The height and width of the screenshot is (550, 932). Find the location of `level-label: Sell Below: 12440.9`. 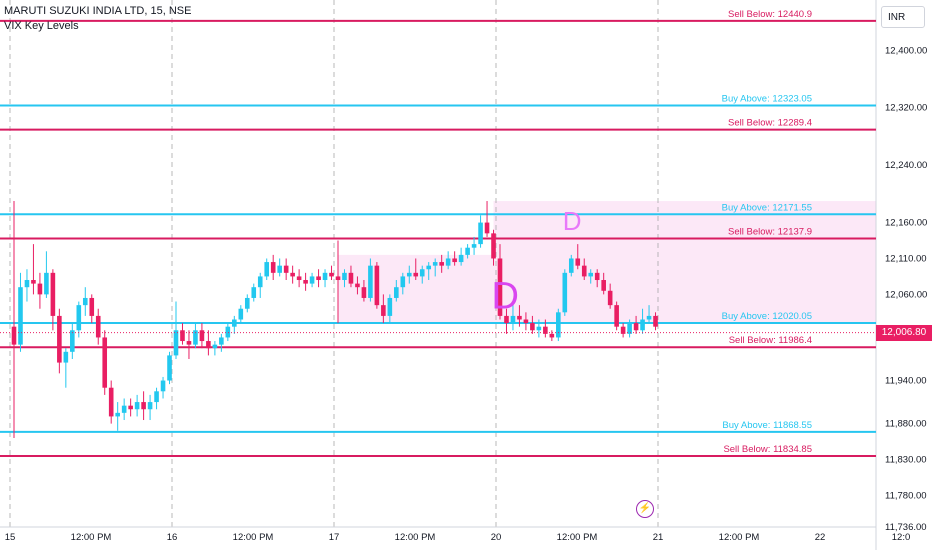

level-label: Sell Below: 12440.9 is located at coordinates (770, 14).